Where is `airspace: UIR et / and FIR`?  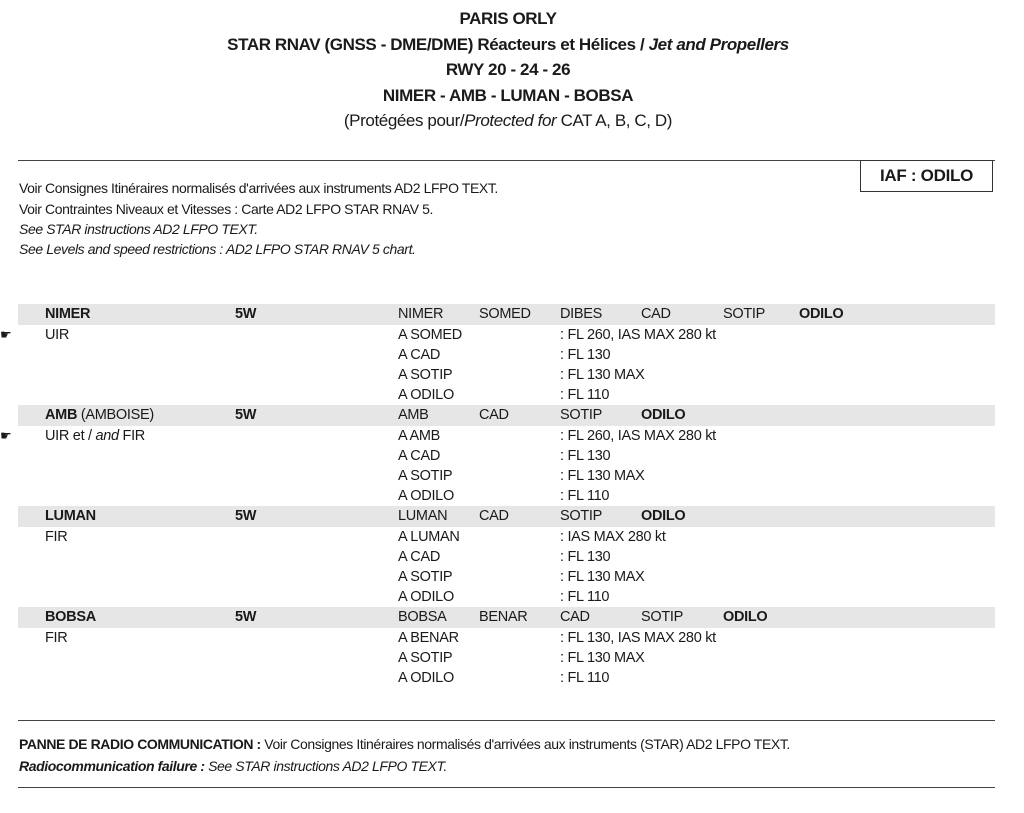 airspace: UIR et / and FIR is located at coordinates (95, 436).